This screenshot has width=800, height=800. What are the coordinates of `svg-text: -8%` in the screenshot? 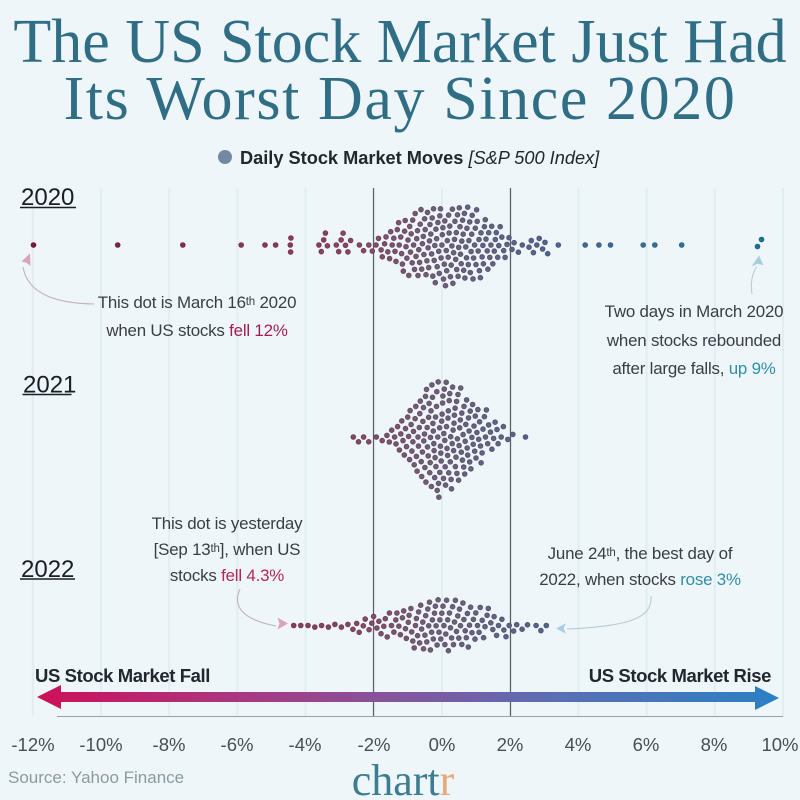 It's located at (169, 744).